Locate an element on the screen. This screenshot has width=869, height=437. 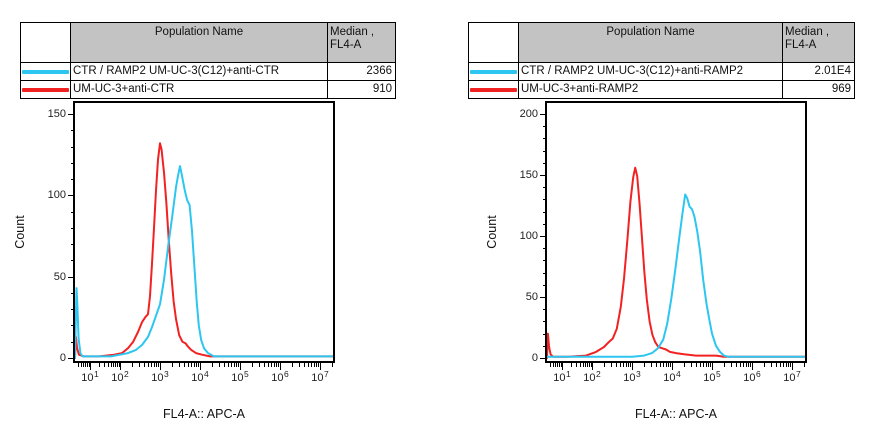
series-color-swatch-cyan is located at coordinates (493, 71).